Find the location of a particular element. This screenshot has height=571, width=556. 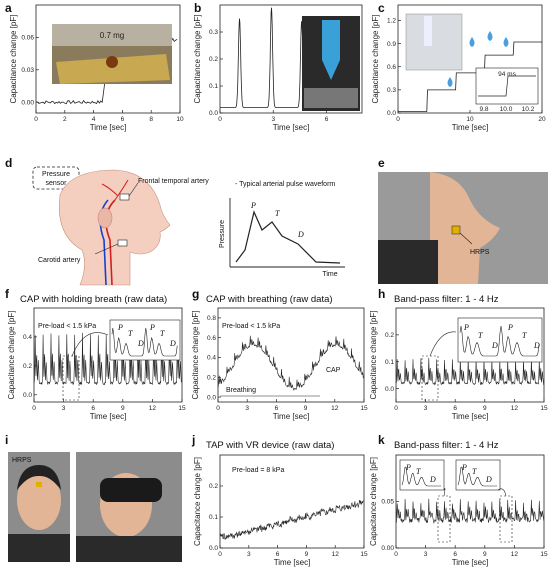

chart-k-ytick-label: 0.05 is located at coordinates (387, 502).